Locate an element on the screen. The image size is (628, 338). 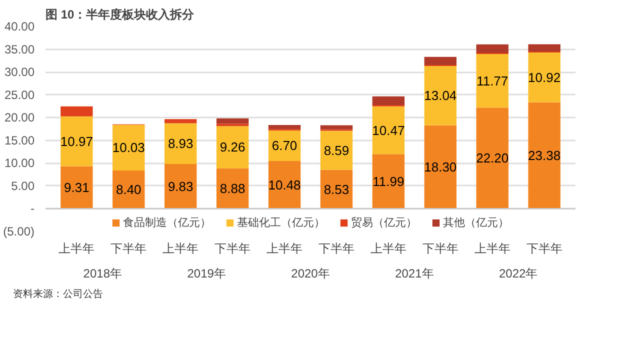
data-label: 9.31 is located at coordinates (77, 188).